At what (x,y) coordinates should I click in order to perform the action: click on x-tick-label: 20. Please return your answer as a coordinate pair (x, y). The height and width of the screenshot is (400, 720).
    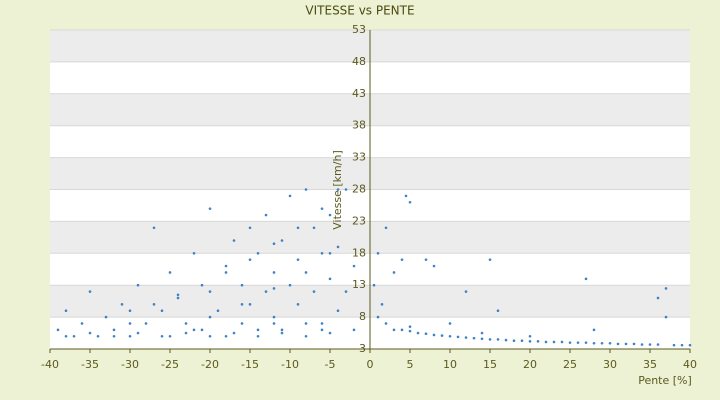
    Looking at the image, I should click on (530, 364).